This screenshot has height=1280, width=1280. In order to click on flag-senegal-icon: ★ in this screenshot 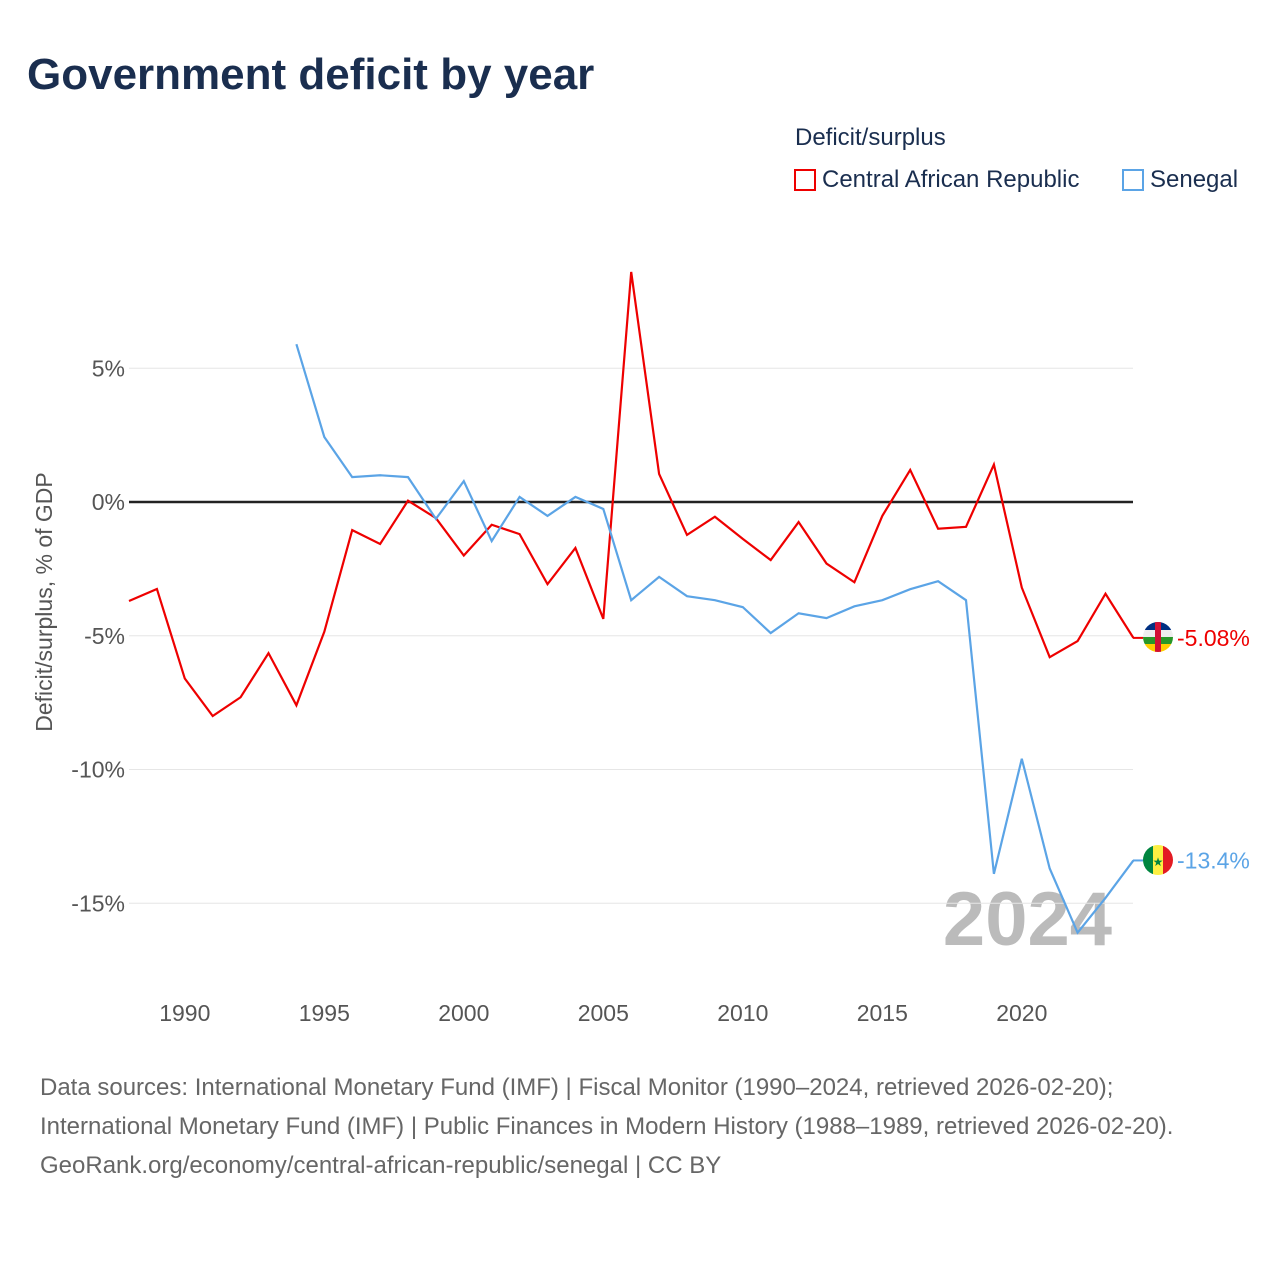, I will do `click(1158, 860)`.